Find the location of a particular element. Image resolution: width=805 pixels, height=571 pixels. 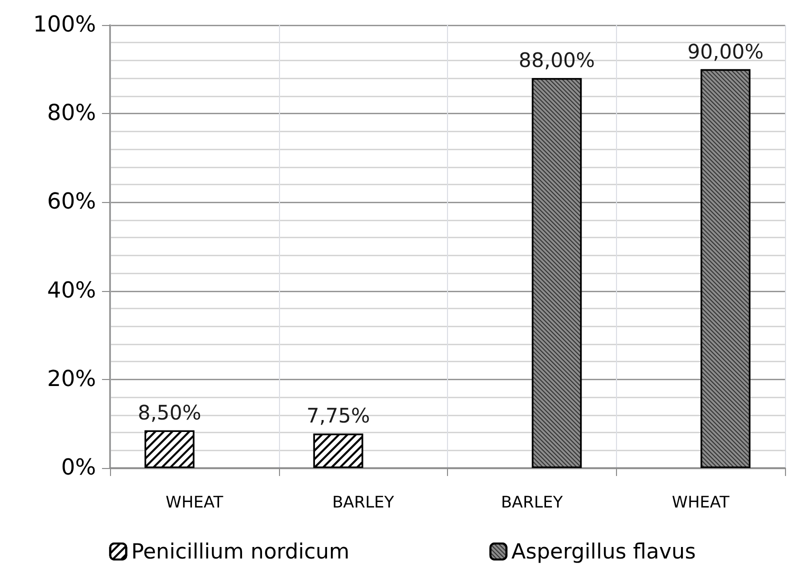

y-tick-label: 80% is located at coordinates (71, 113).